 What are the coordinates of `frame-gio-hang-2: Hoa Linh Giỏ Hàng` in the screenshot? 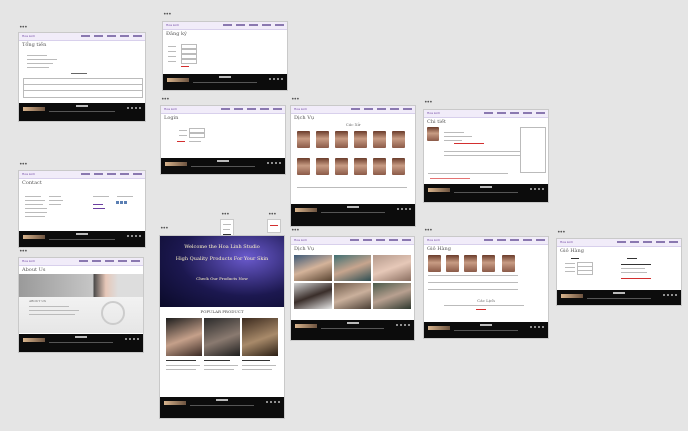 It's located at (619, 272).